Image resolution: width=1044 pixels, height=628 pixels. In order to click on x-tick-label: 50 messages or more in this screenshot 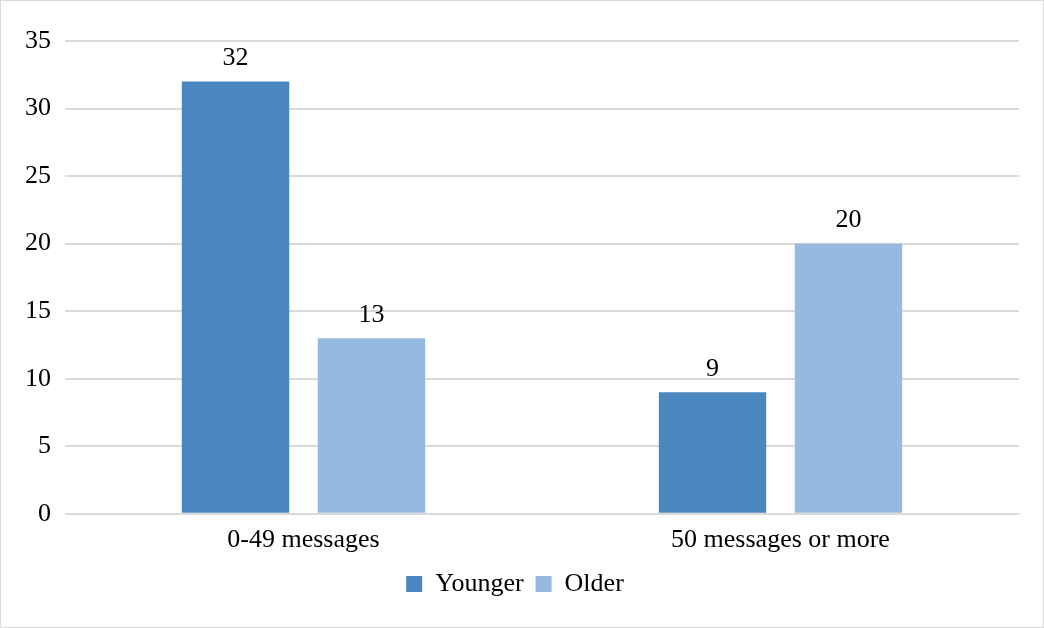, I will do `click(780, 539)`.